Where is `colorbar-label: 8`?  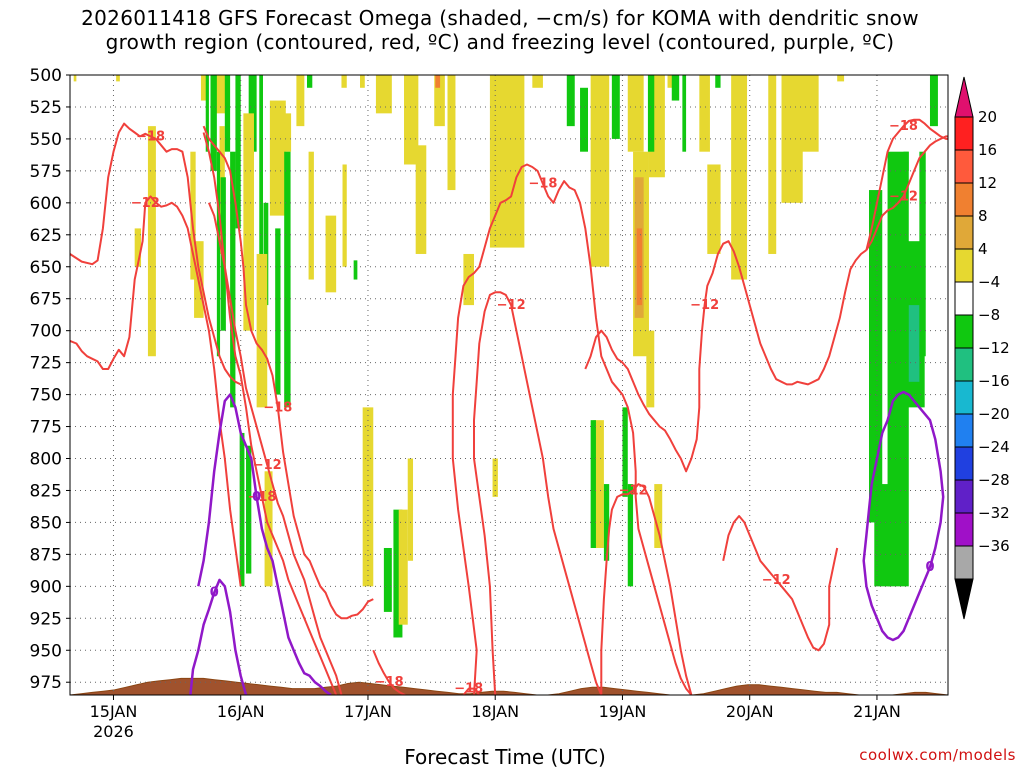 colorbar-label: 8 is located at coordinates (983, 216).